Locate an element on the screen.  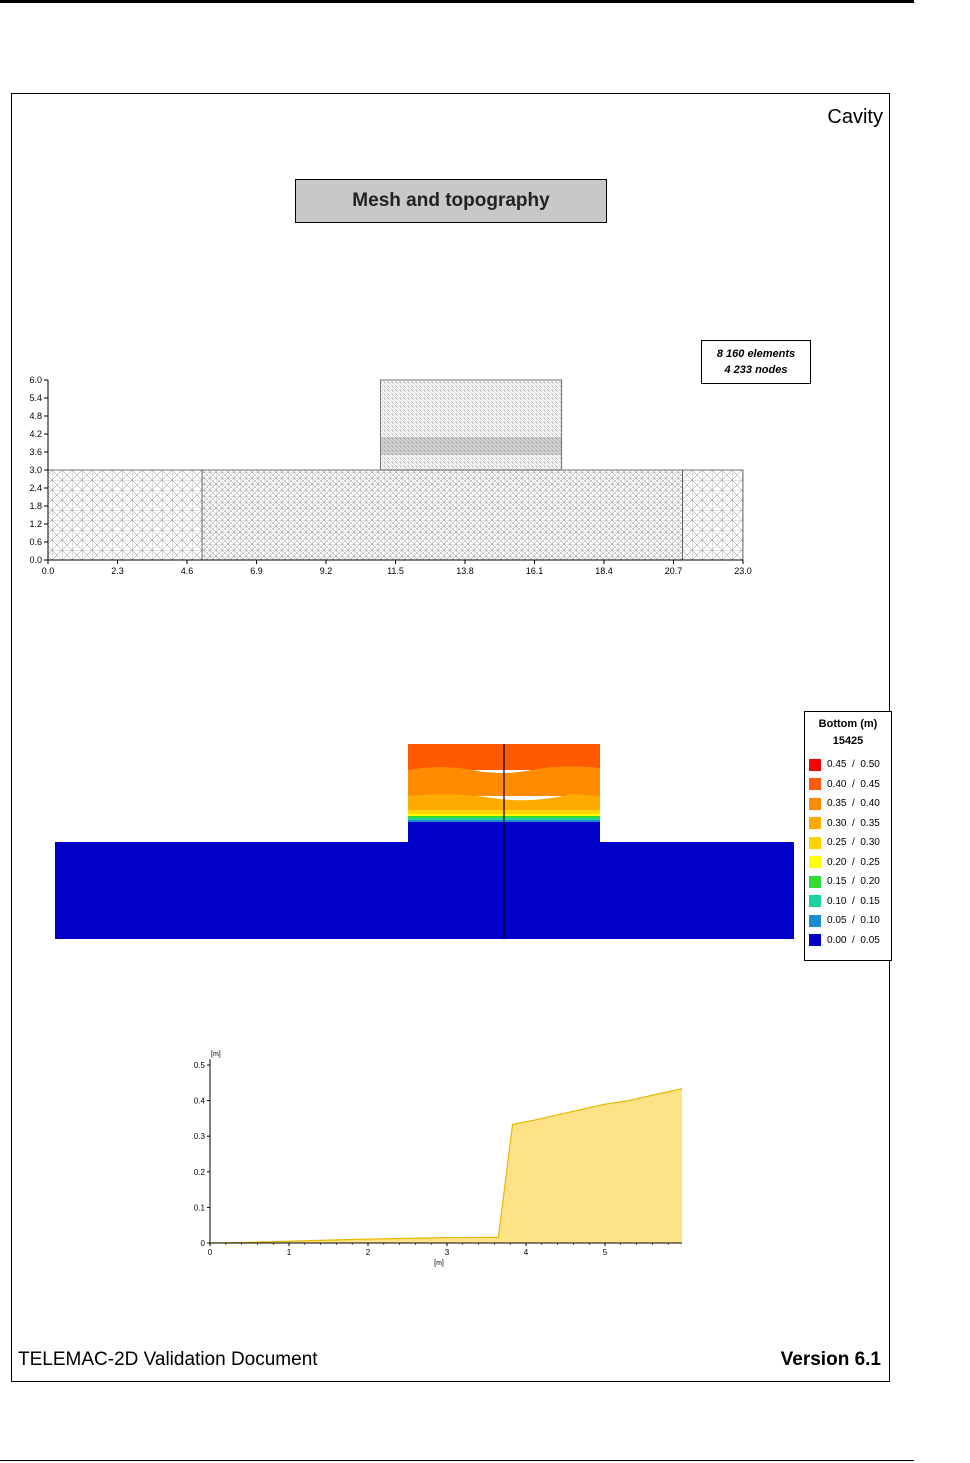
profile-x-tick-label: 0 is located at coordinates (210, 1252).